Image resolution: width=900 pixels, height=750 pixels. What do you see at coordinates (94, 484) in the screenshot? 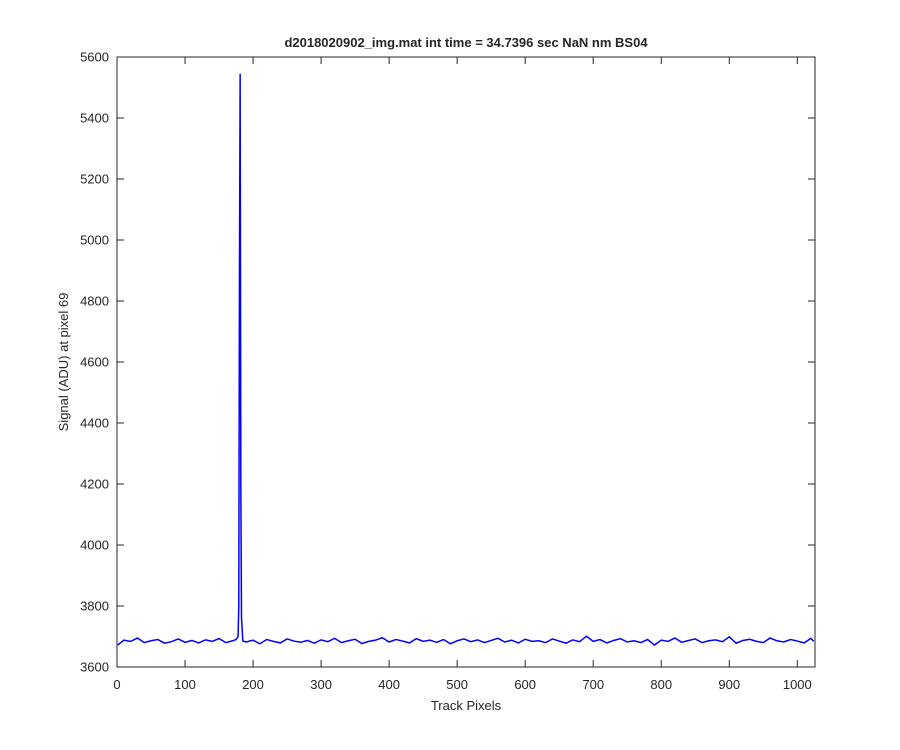
I see `y-tick-label: 4200` at bounding box center [94, 484].